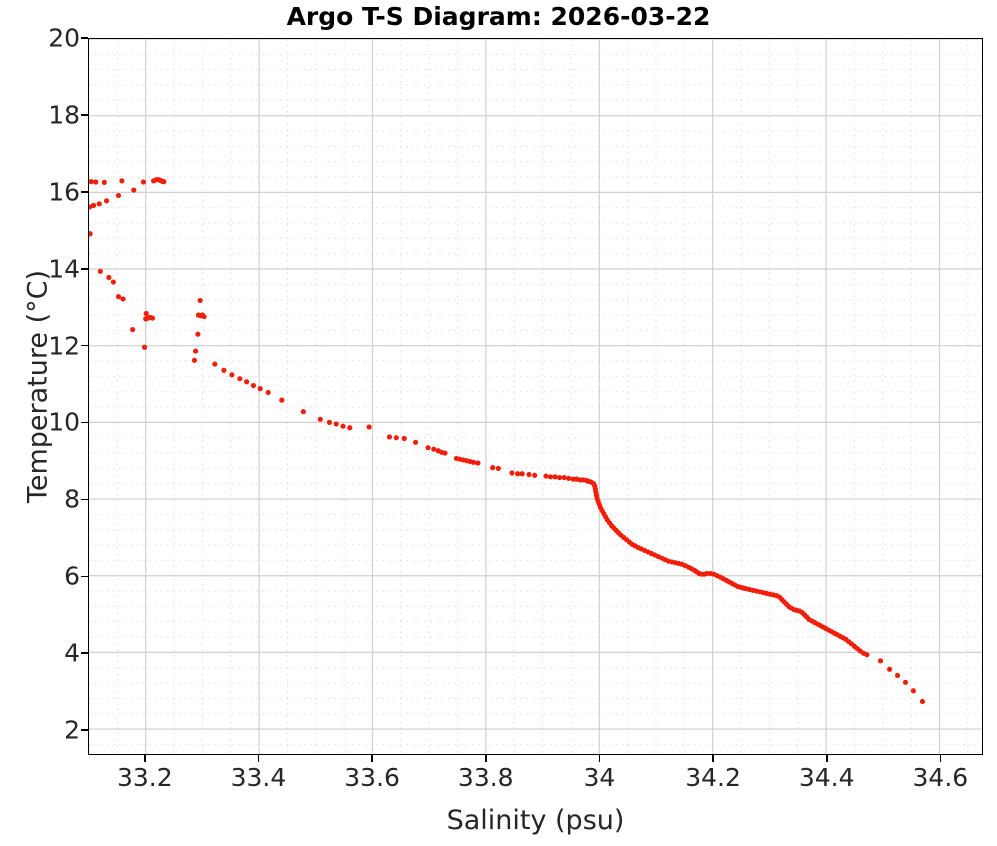 The height and width of the screenshot is (846, 997). What do you see at coordinates (372, 777) in the screenshot?
I see `x-tick-label: 33.6` at bounding box center [372, 777].